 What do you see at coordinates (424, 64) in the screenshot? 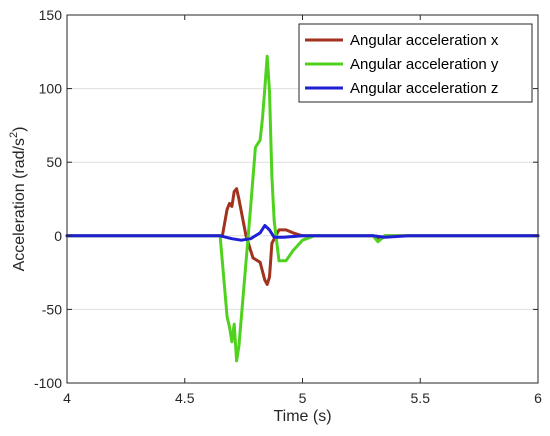
I see `legend-entry: Angular acceleration y` at bounding box center [424, 64].